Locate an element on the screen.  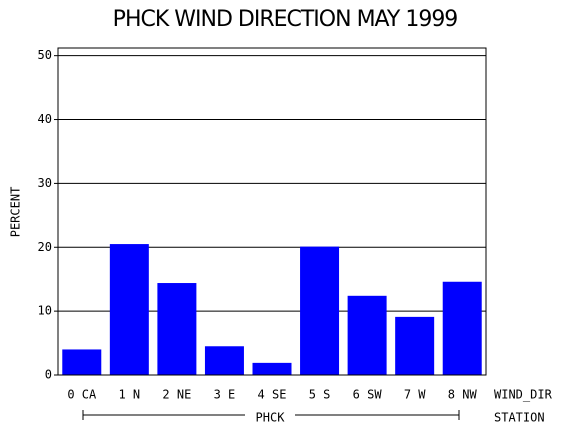
group-bracket is located at coordinates (271, 415).